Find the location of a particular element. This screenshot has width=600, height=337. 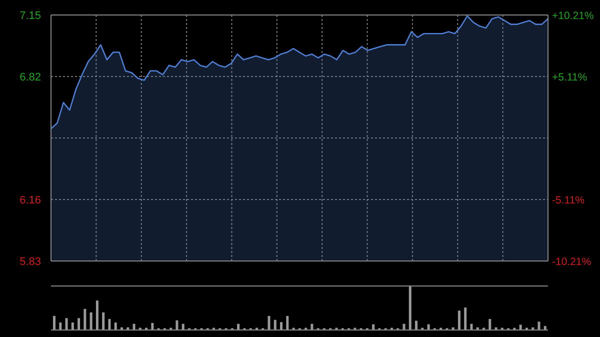

y-tick-label: 6.82 is located at coordinates (30, 78).